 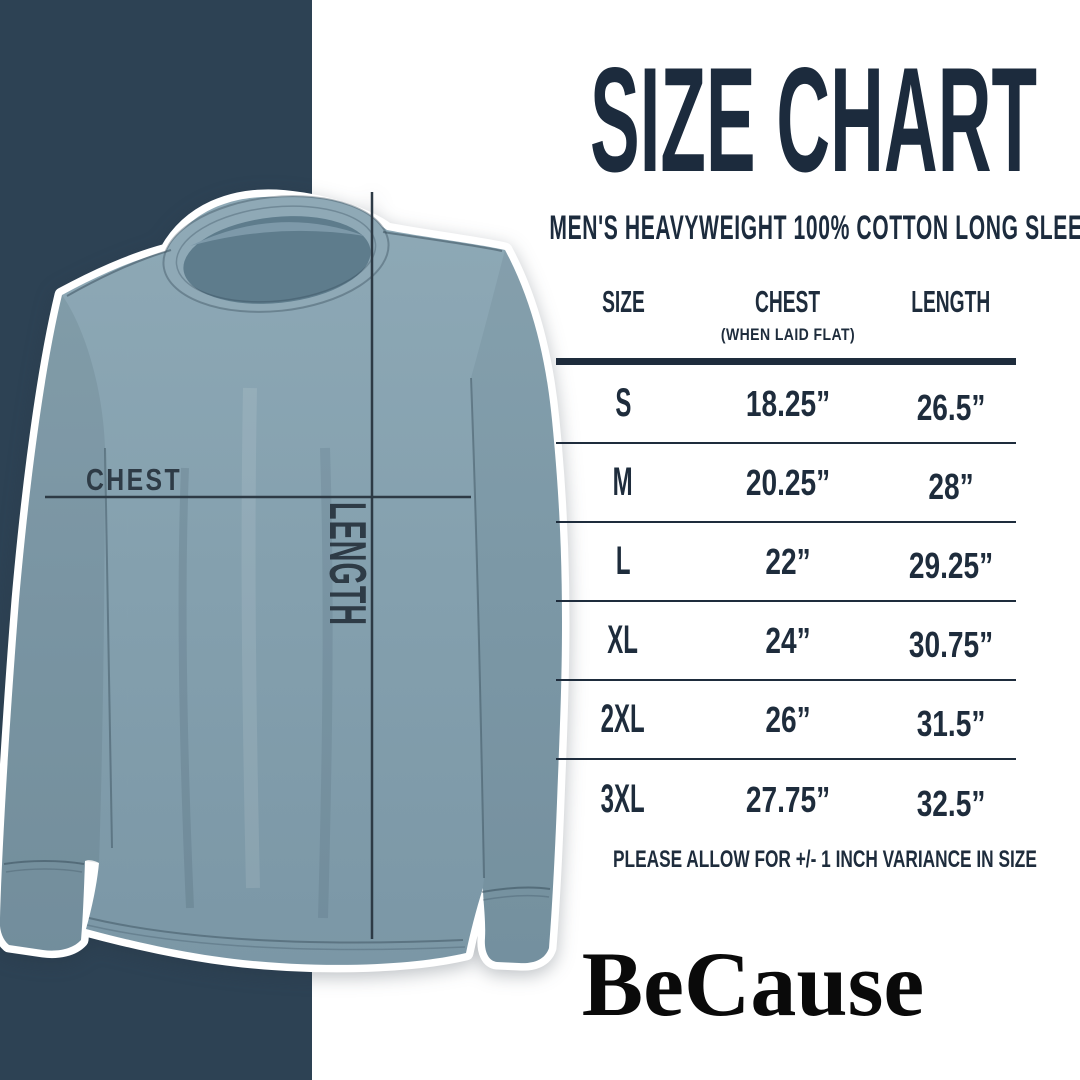 I want to click on chest-value: 26”, so click(x=788, y=719).